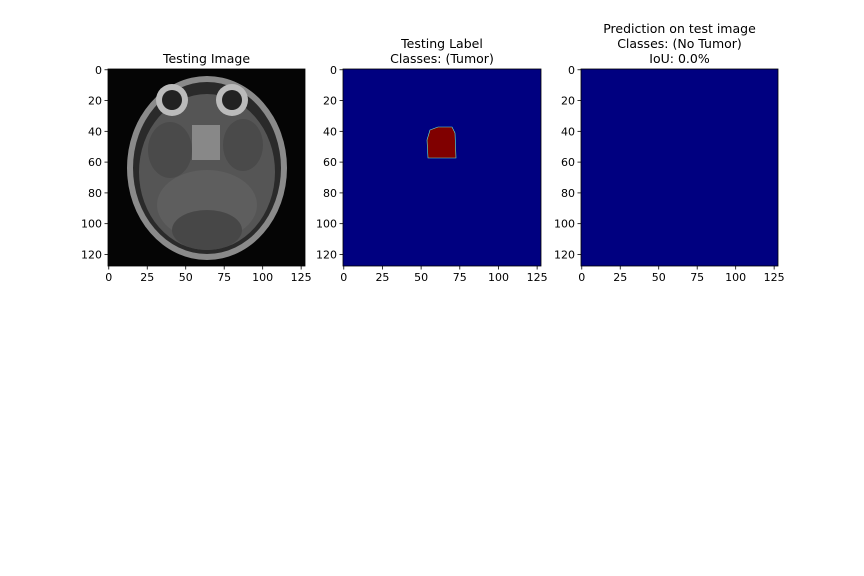 The height and width of the screenshot is (576, 864). Describe the element at coordinates (679, 28) in the screenshot. I see `panel-title: Prediction on test image` at that location.